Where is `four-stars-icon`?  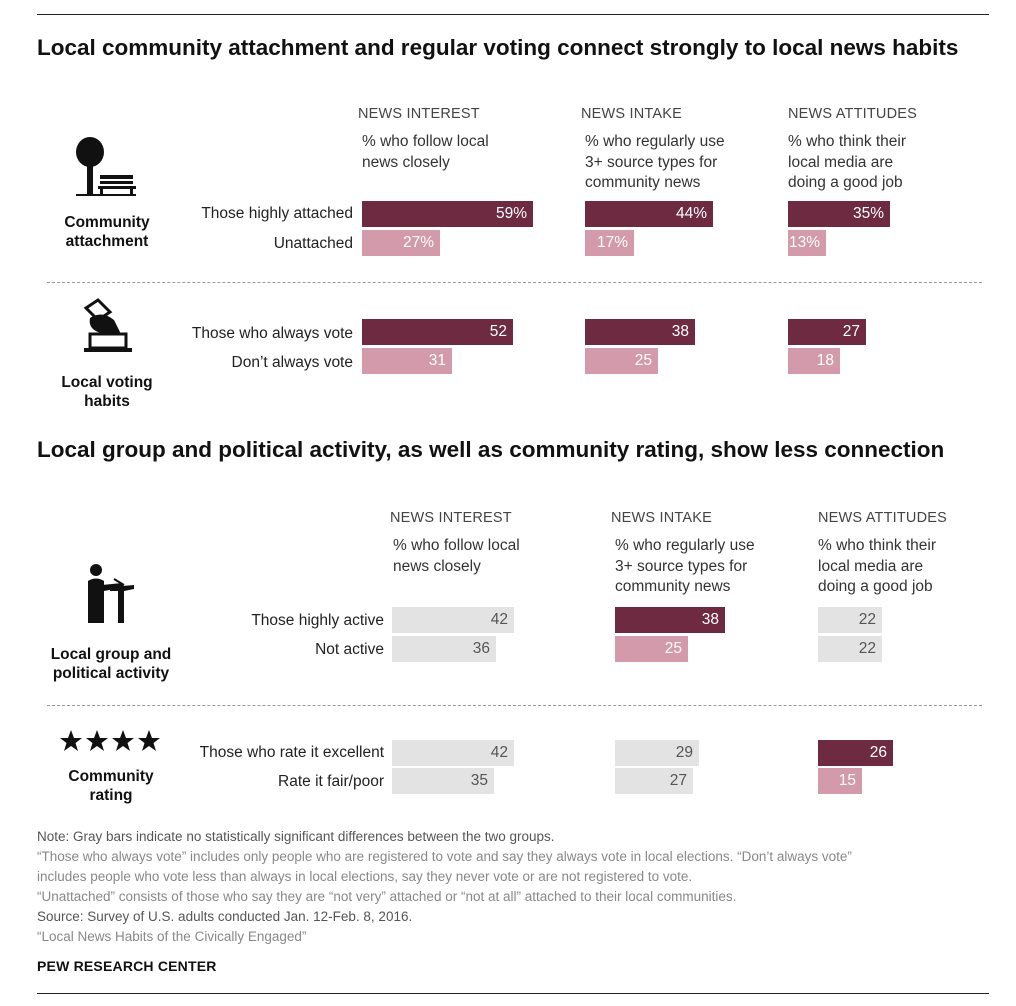
four-stars-icon is located at coordinates (110, 740).